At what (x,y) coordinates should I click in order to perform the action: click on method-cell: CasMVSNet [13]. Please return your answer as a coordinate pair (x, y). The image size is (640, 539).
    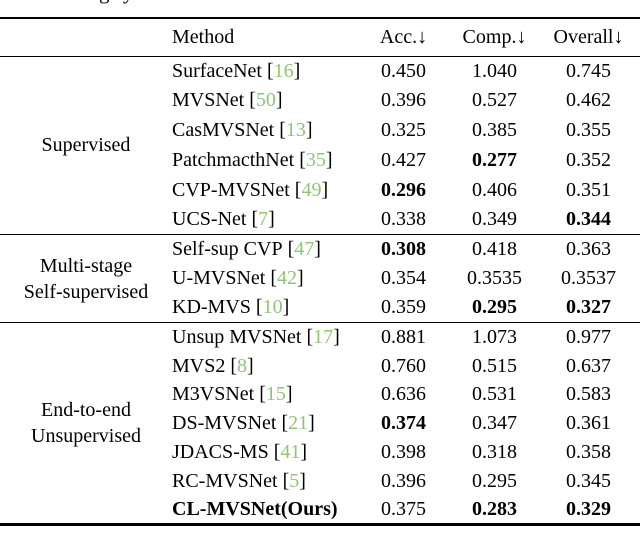
    Looking at the image, I should click on (263, 131).